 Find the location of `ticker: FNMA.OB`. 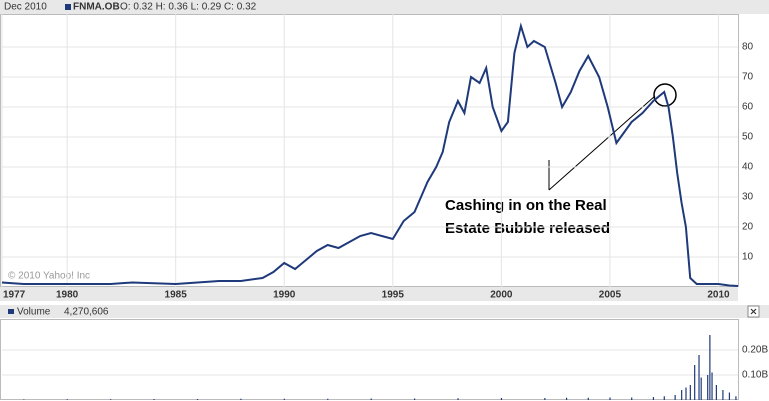

ticker: FNMA.OB is located at coordinates (96, 7).